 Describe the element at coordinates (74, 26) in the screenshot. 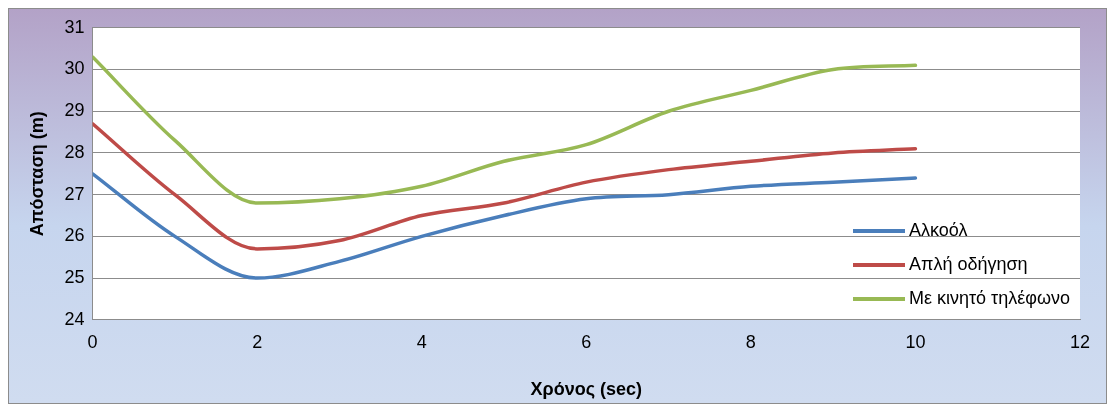

I see `y-tick-label: 31` at that location.